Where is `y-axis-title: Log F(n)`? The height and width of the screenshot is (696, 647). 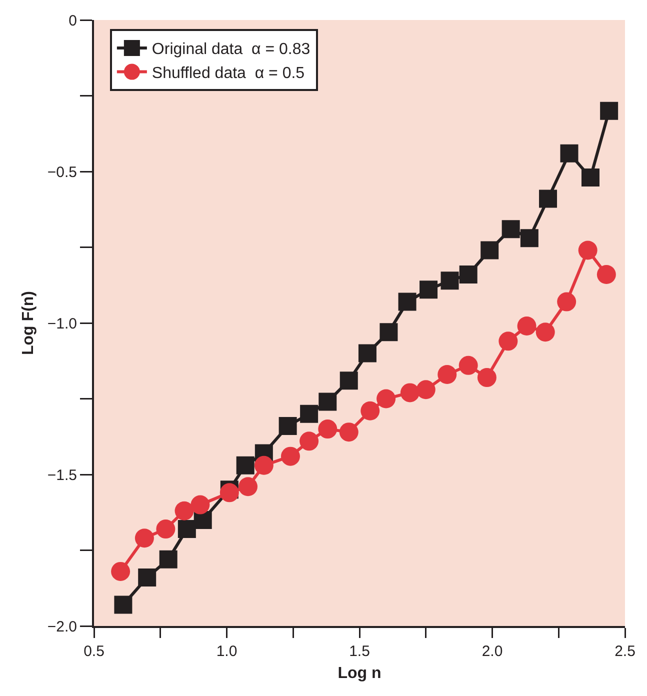 y-axis-title: Log F(n) is located at coordinates (28, 323).